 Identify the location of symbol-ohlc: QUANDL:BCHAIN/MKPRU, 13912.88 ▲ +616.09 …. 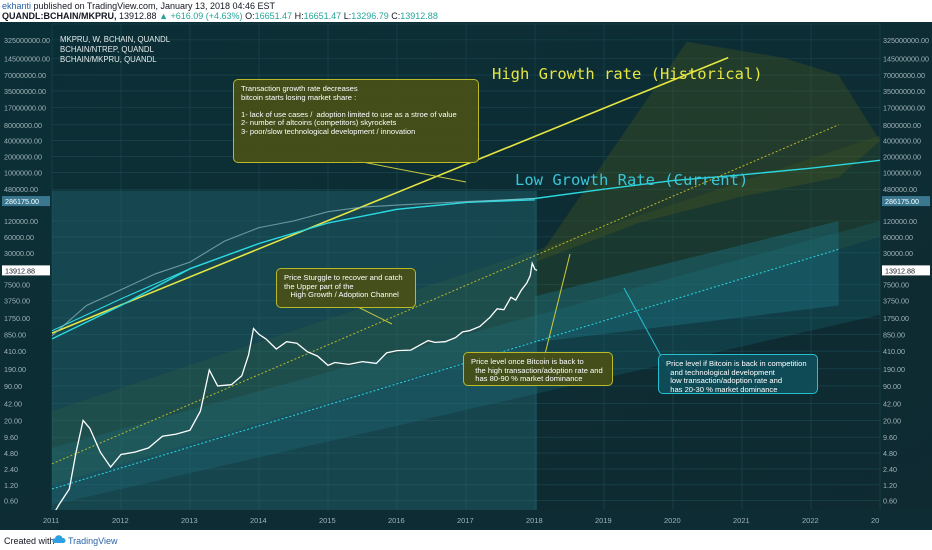
(220, 16).